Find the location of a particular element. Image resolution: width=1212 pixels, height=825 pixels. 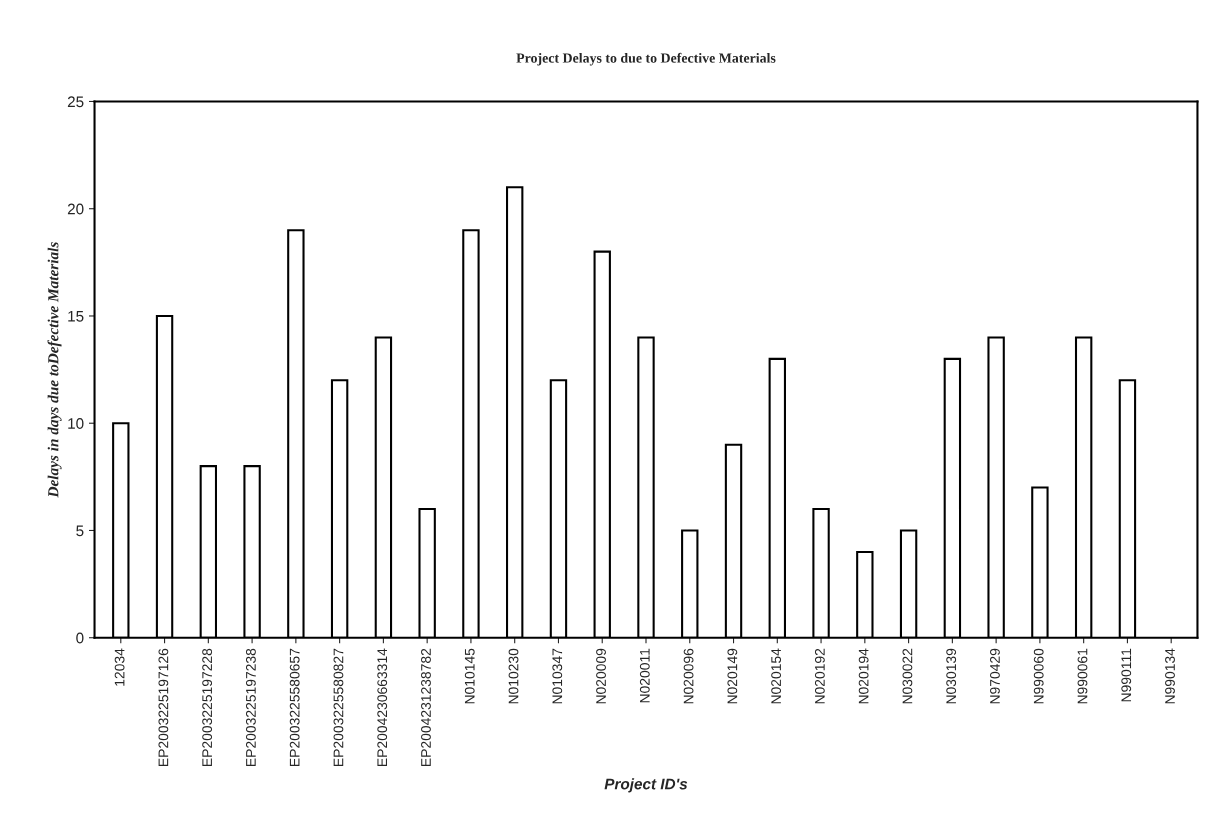

x-tick-label: N030022 is located at coordinates (907, 676).